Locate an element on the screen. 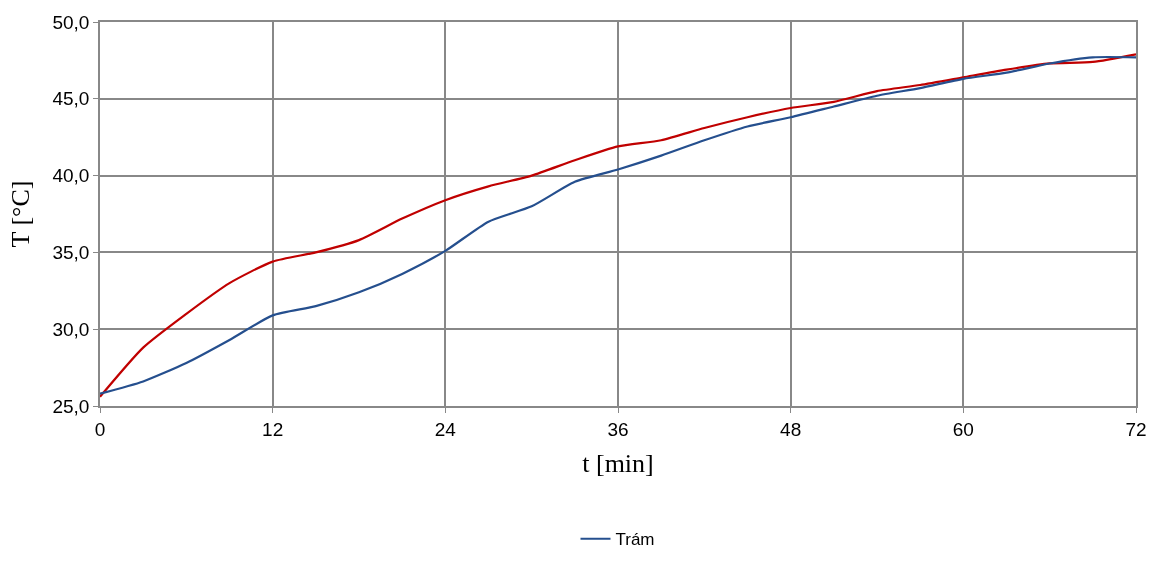 The image size is (1159, 569). y-tick-label: 25,0 is located at coordinates (71, 406).